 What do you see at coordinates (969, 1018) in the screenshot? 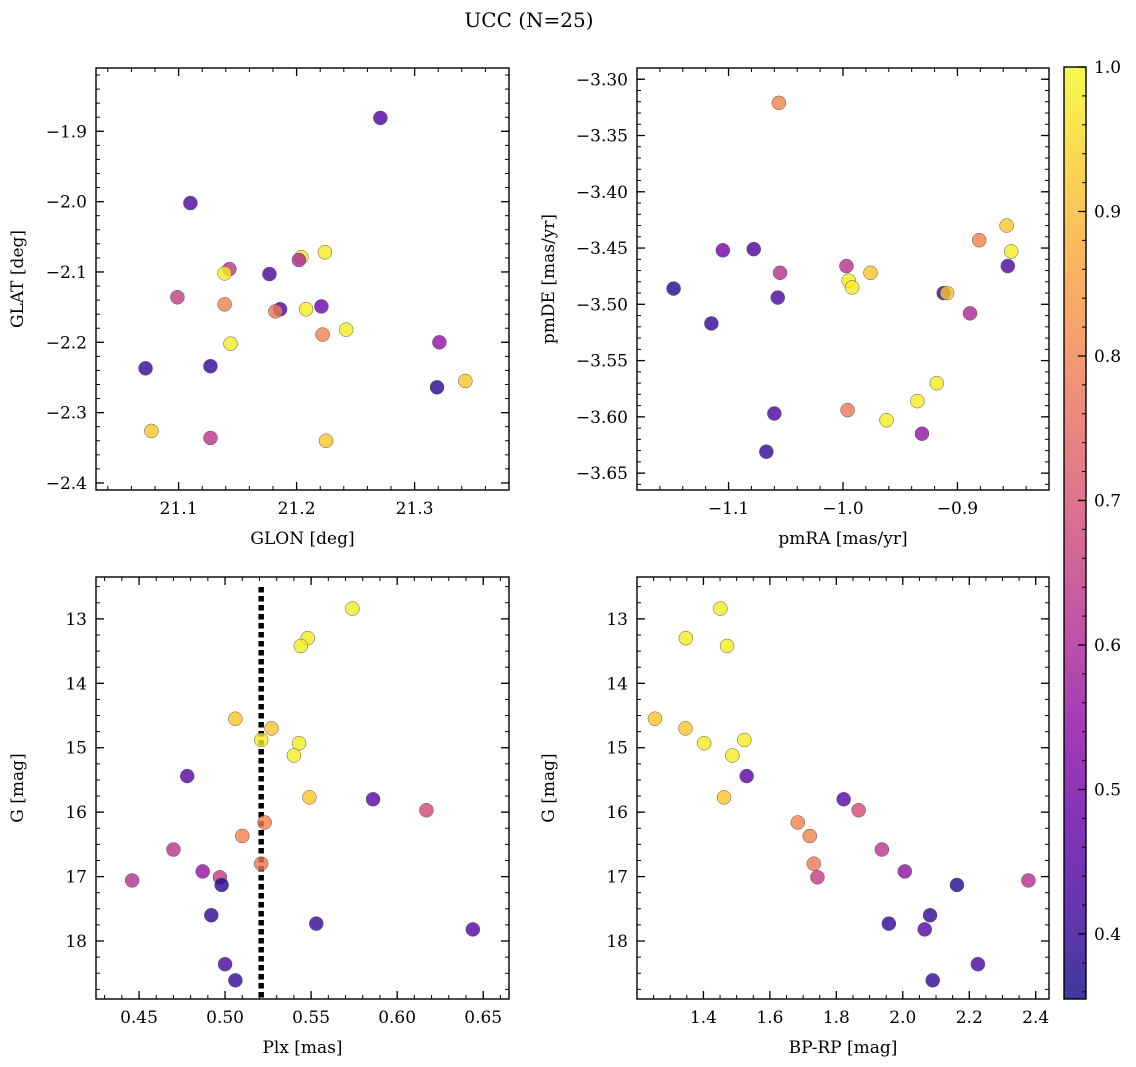
I see `x-tick-label: 2.2` at bounding box center [969, 1018].